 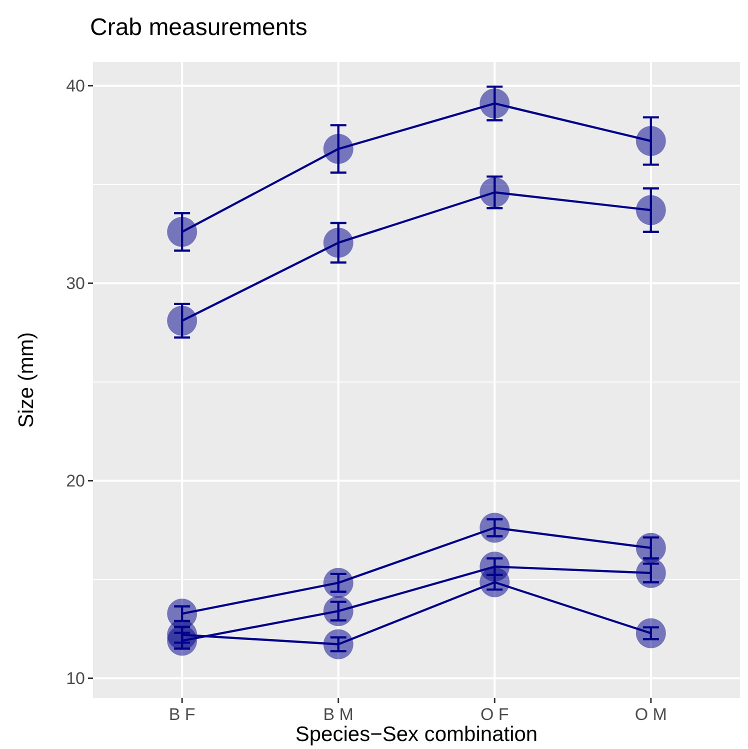 I want to click on y-axis-title: Size (mm), so click(x=26, y=380).